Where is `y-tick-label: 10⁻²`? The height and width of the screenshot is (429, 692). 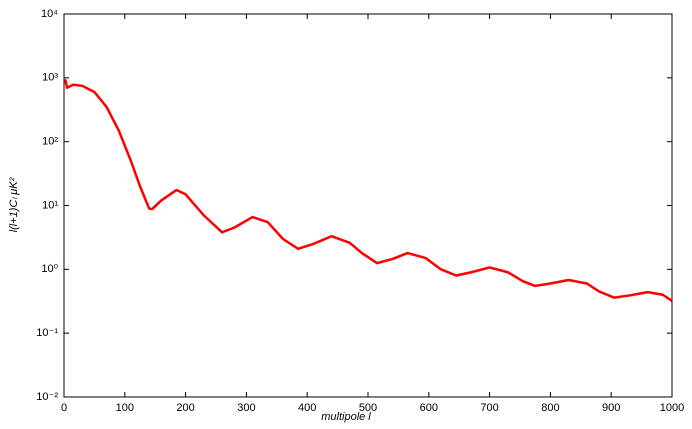
y-tick-label: 10⁻² is located at coordinates (47, 397).